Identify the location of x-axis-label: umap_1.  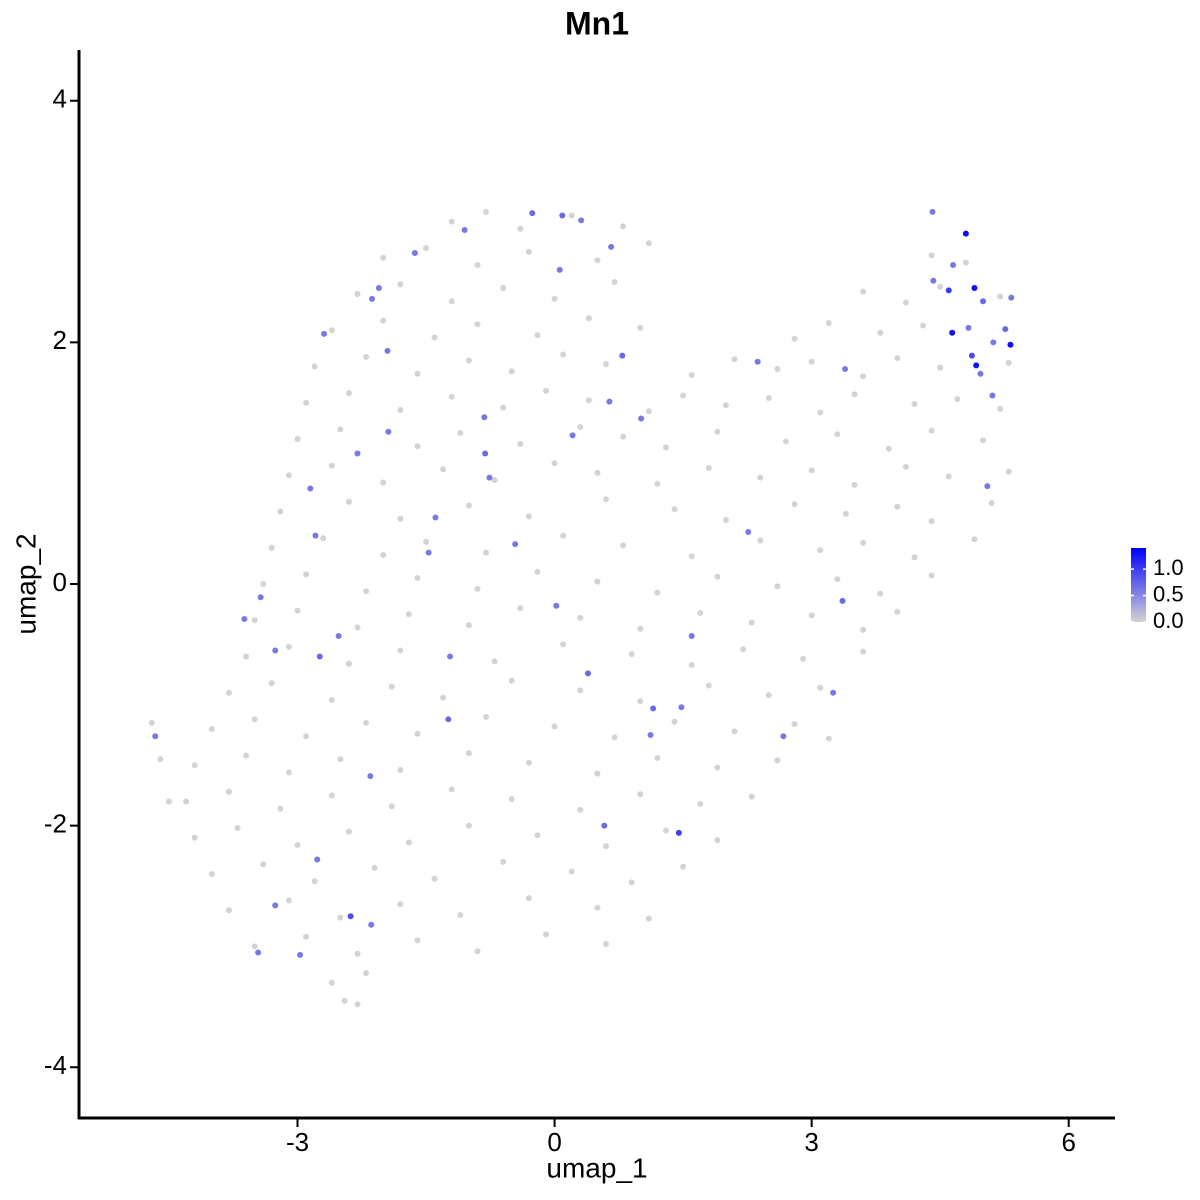
(596, 1167).